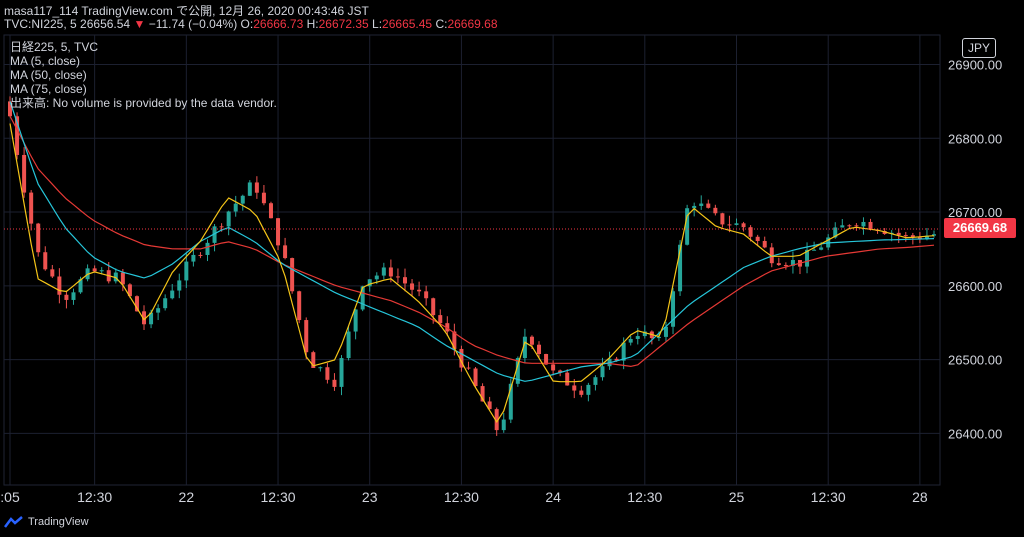  I want to click on tradingview-logo: TradingView, so click(46, 522).